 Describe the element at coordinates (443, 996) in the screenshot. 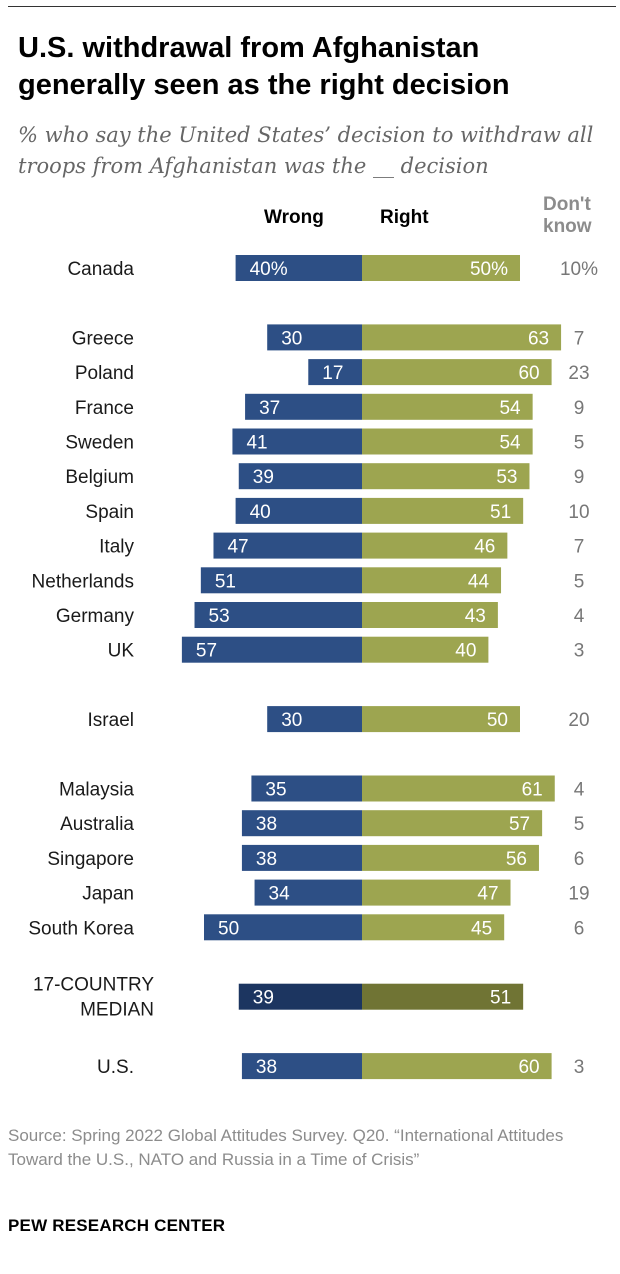

I see `bar-right-17-country-median` at that location.